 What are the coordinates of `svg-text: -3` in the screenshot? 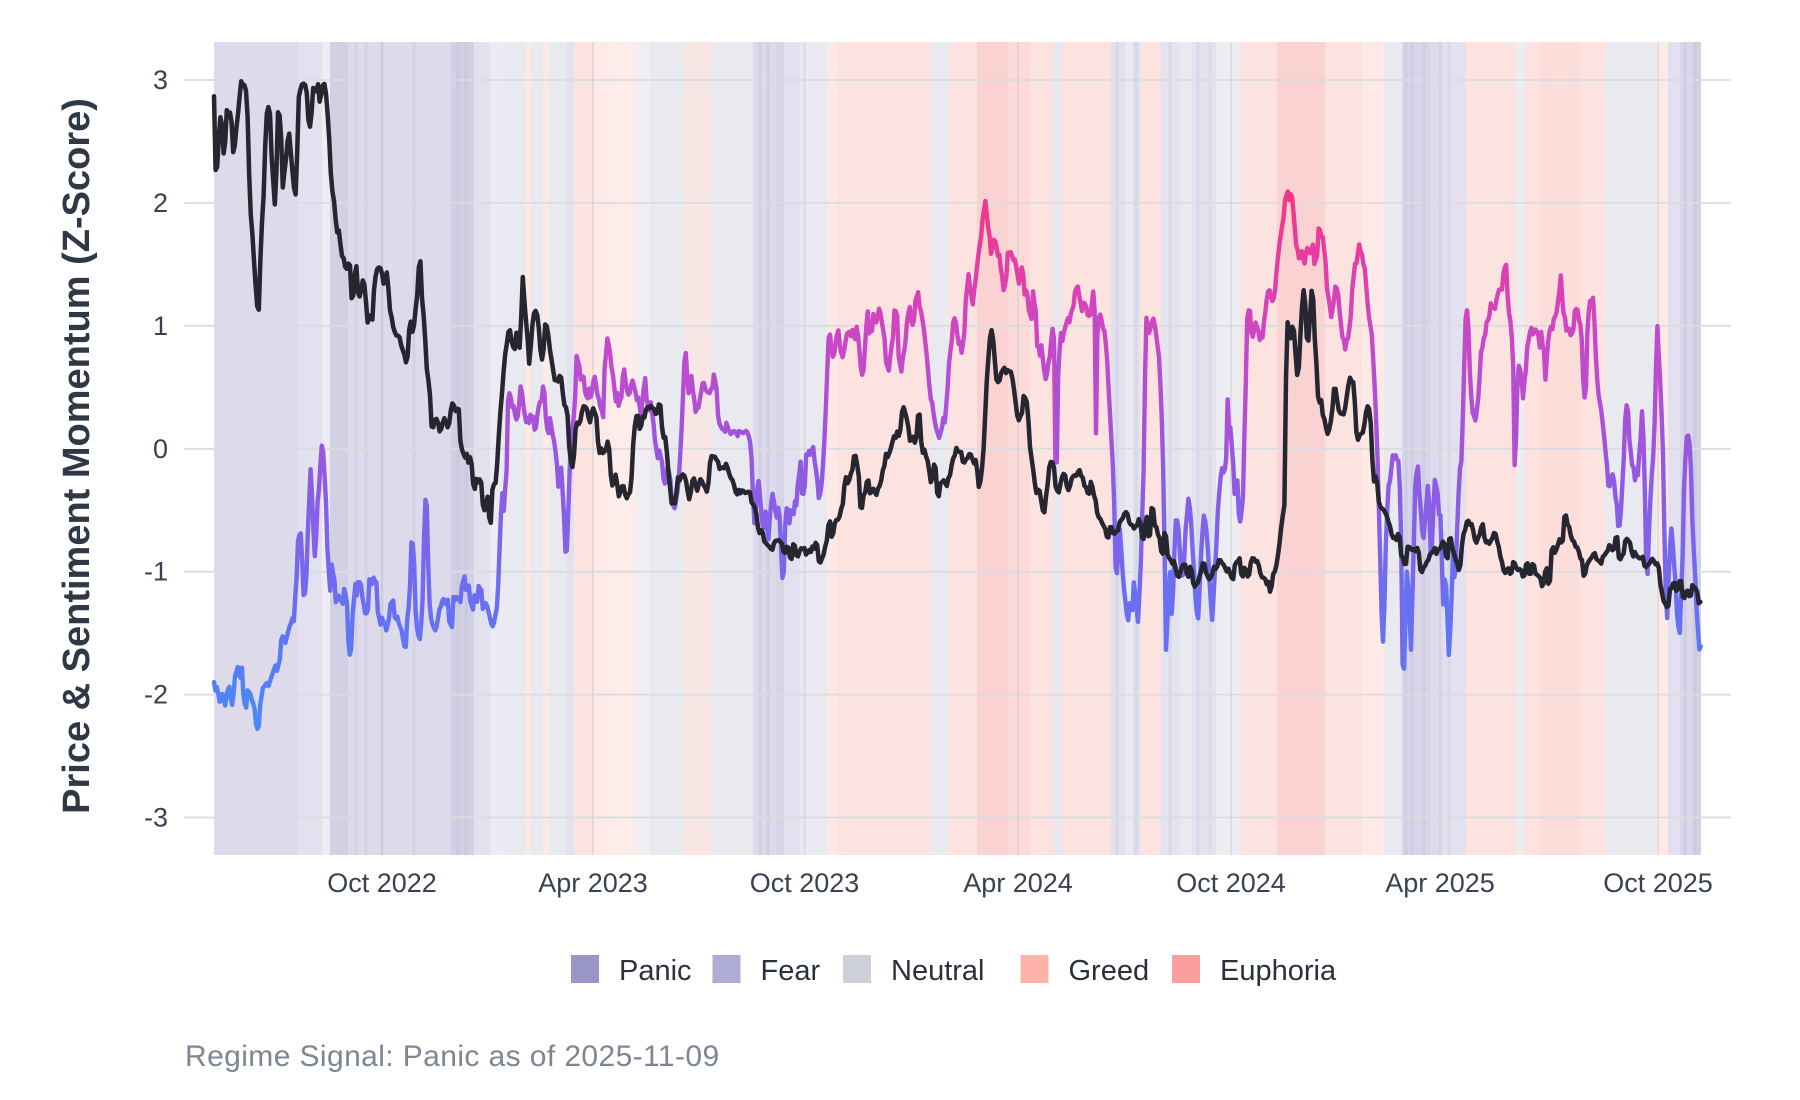 It's located at (156, 818).